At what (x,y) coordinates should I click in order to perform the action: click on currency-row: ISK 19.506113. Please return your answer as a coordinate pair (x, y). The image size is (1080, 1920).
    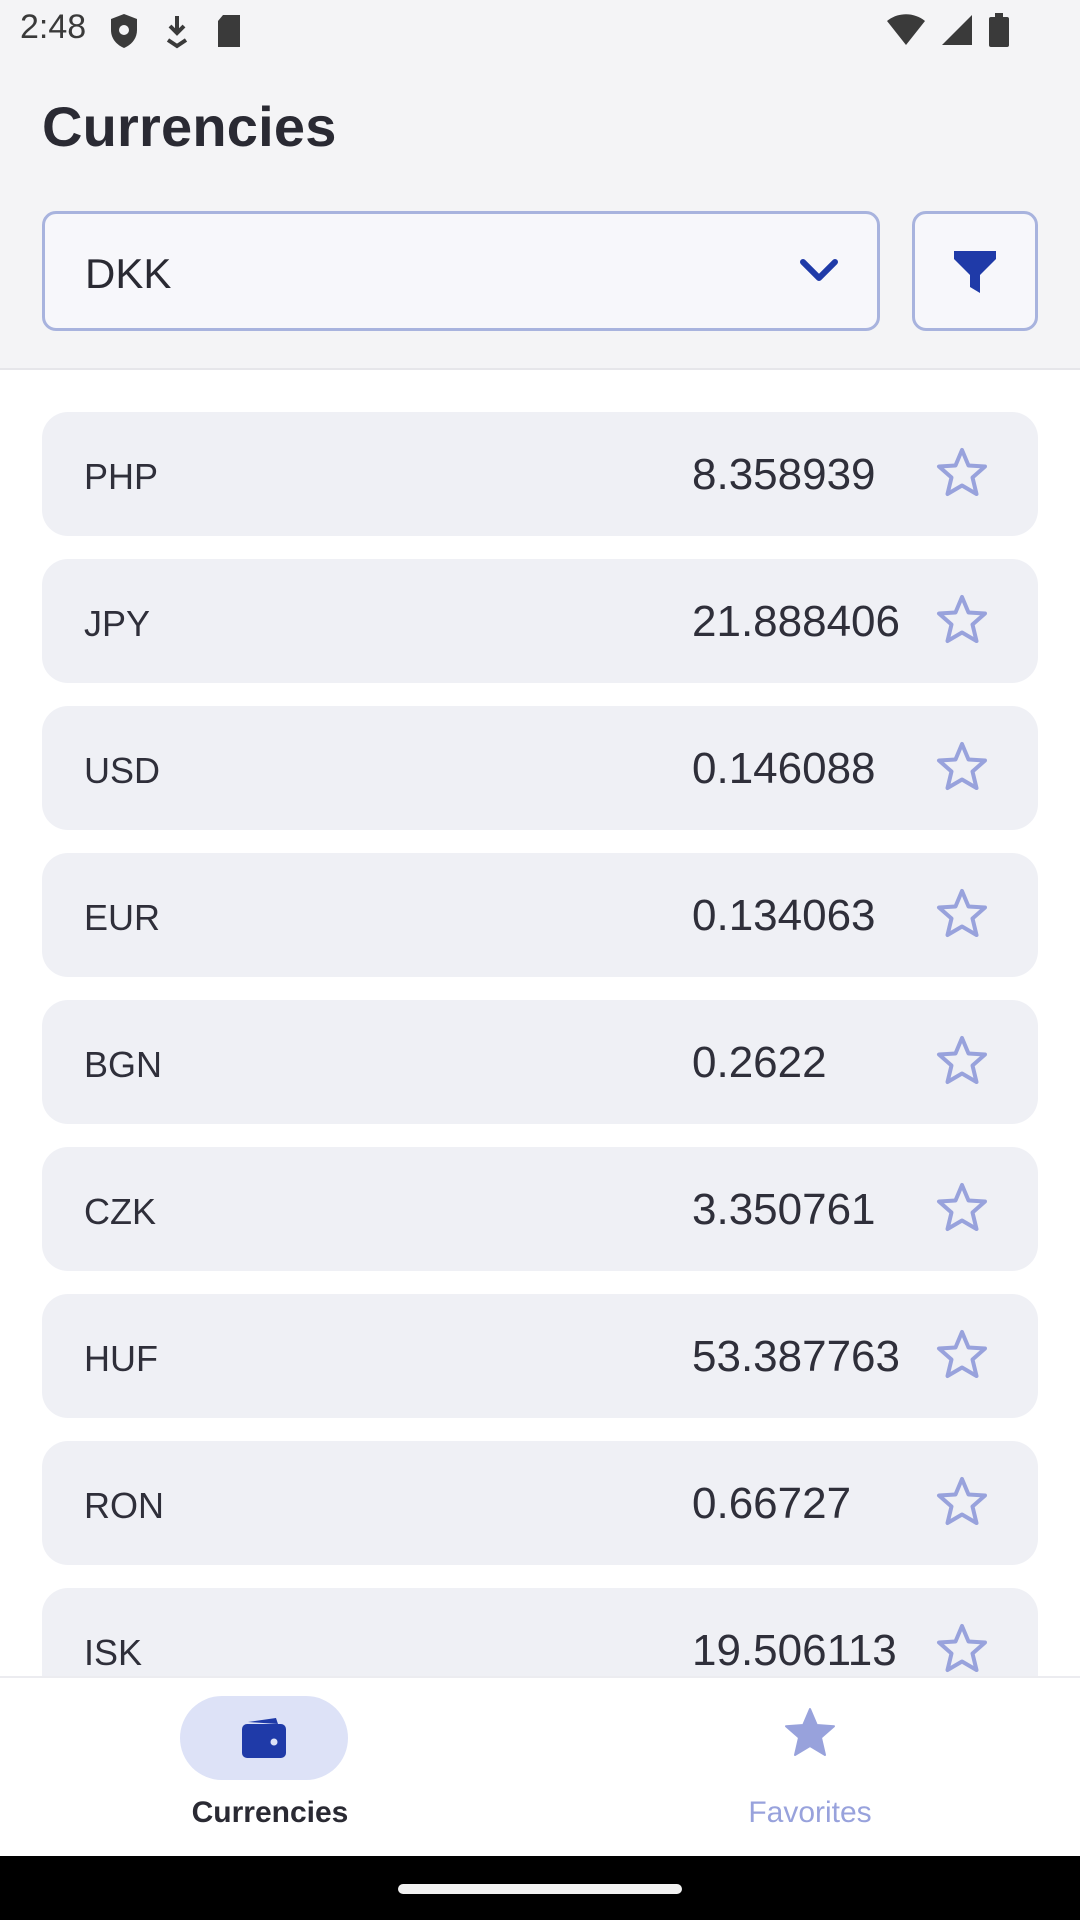
    Looking at the image, I should click on (540, 1632).